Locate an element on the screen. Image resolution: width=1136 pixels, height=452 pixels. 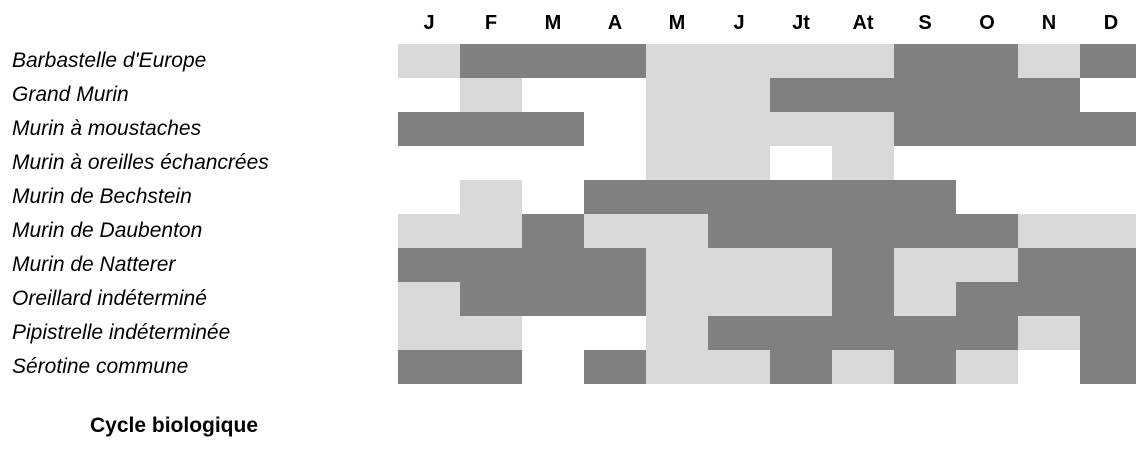
species-label: Sérotine commune is located at coordinates (100, 366).